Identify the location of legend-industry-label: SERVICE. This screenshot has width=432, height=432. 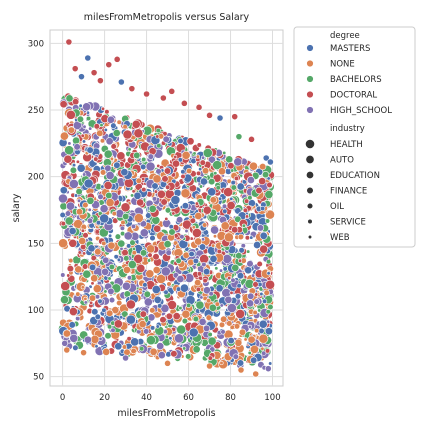
(348, 223).